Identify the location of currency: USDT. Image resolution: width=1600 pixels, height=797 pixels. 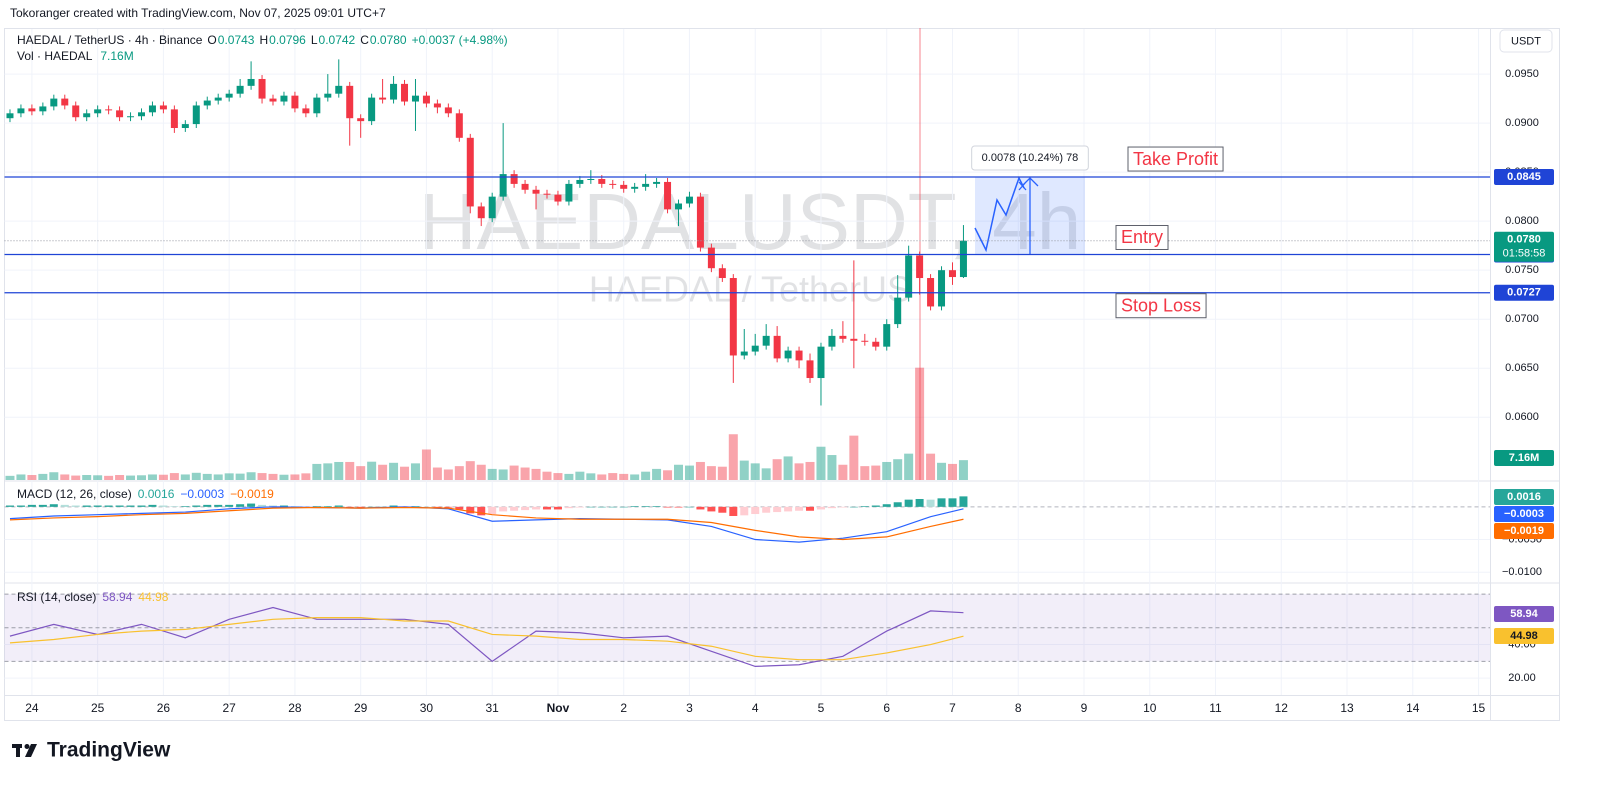
(1526, 41).